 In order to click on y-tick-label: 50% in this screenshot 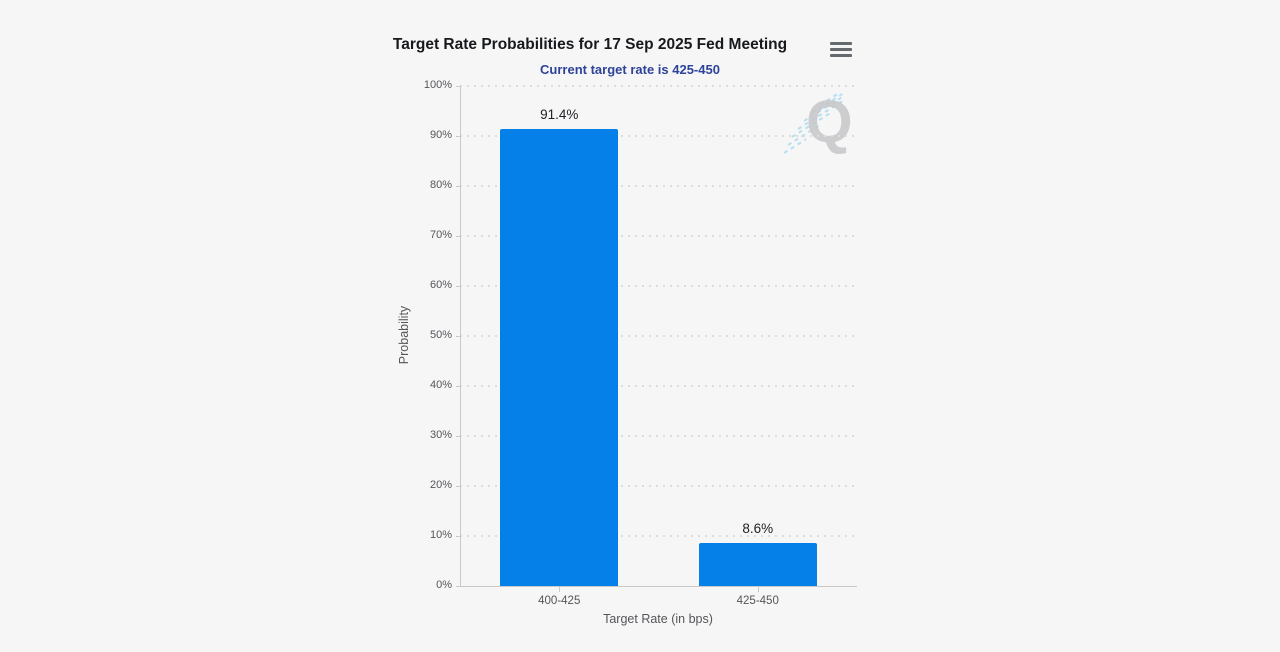, I will do `click(440, 335)`.